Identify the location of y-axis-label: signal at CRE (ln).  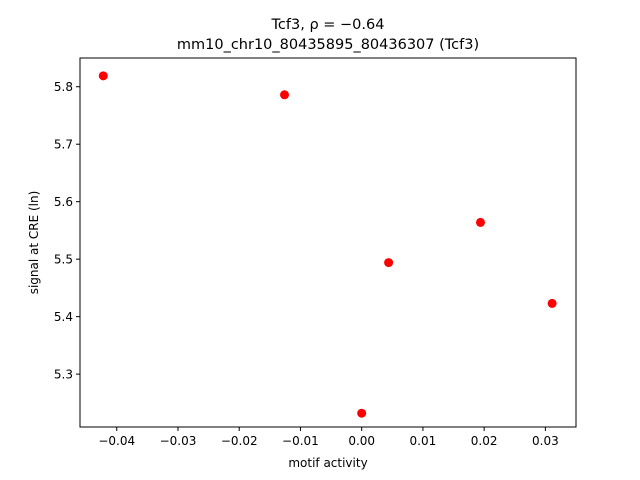
(34, 243).